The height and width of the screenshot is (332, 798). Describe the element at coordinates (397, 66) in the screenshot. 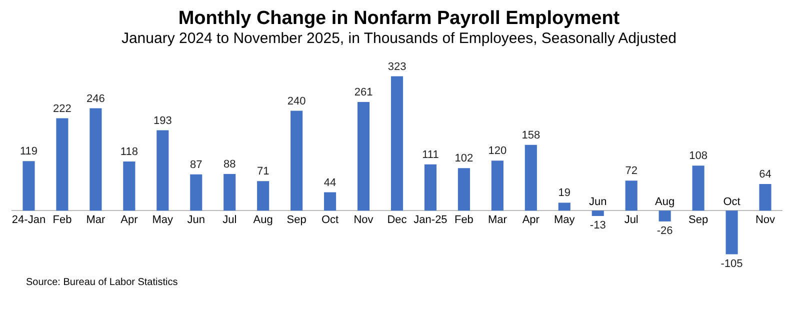

I see `data-label: 323` at that location.